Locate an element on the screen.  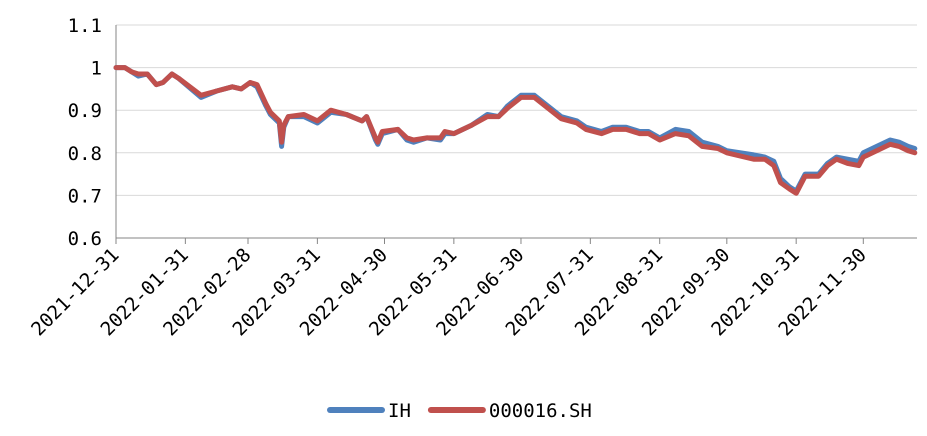
y-tick-label: 0.7 is located at coordinates (85, 196).